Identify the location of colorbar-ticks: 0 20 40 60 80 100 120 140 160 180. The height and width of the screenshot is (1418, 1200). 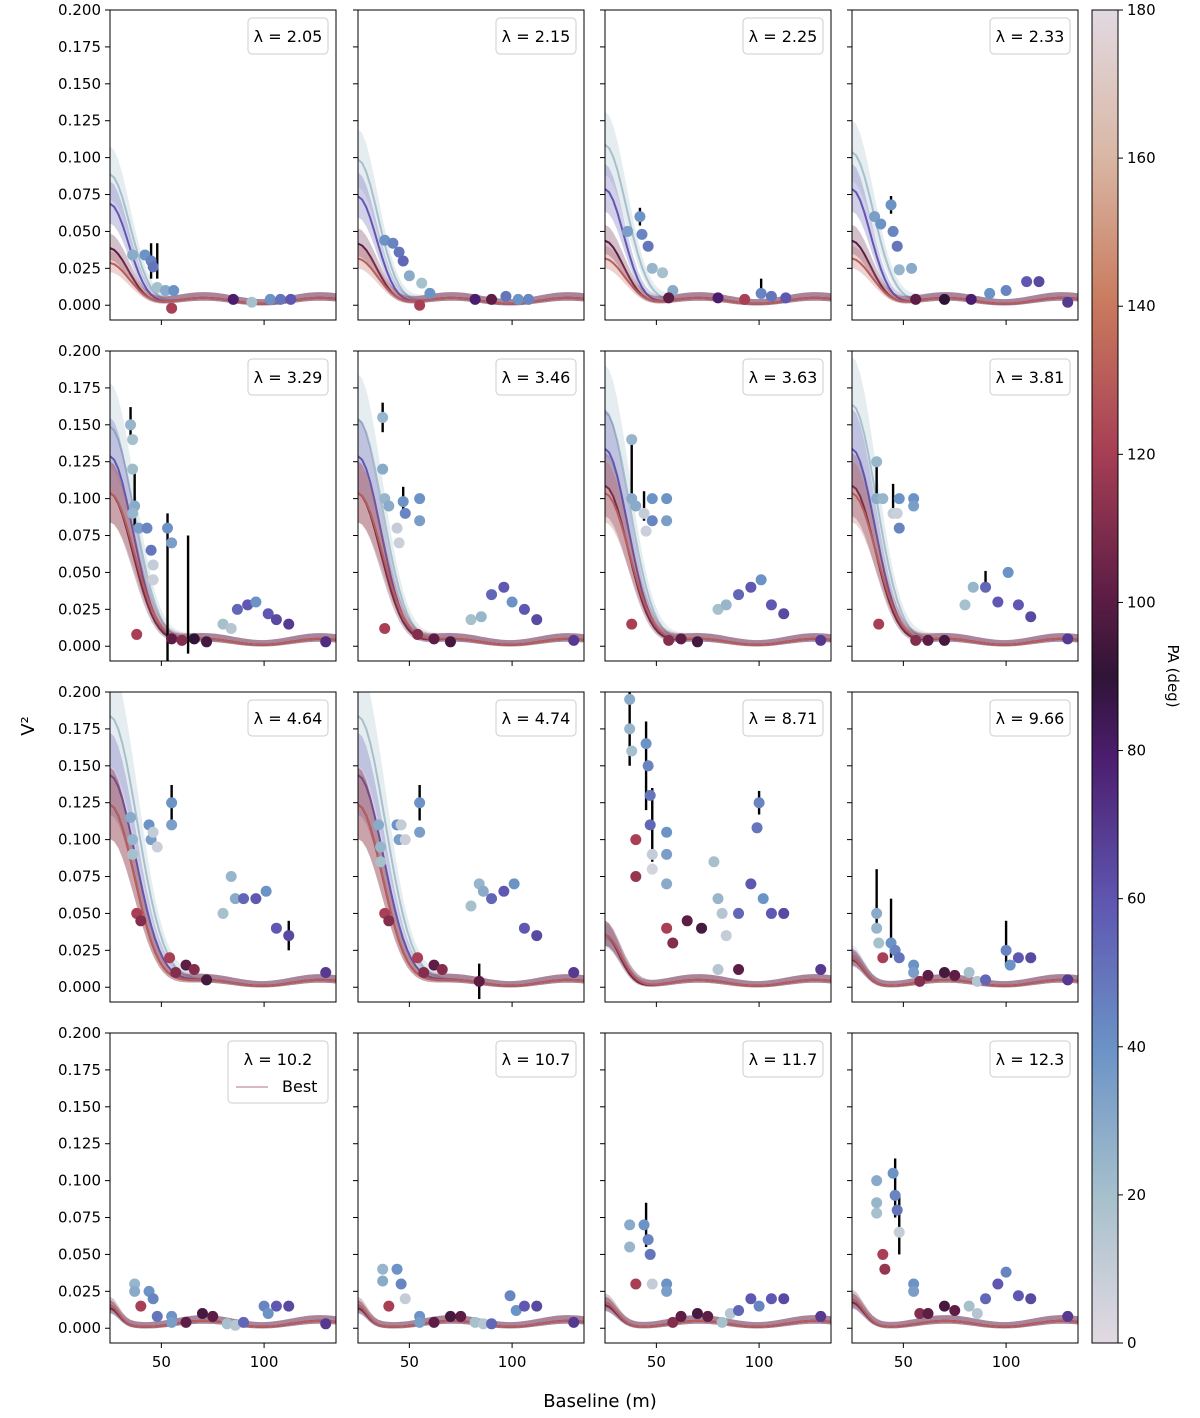
(1137, 676).